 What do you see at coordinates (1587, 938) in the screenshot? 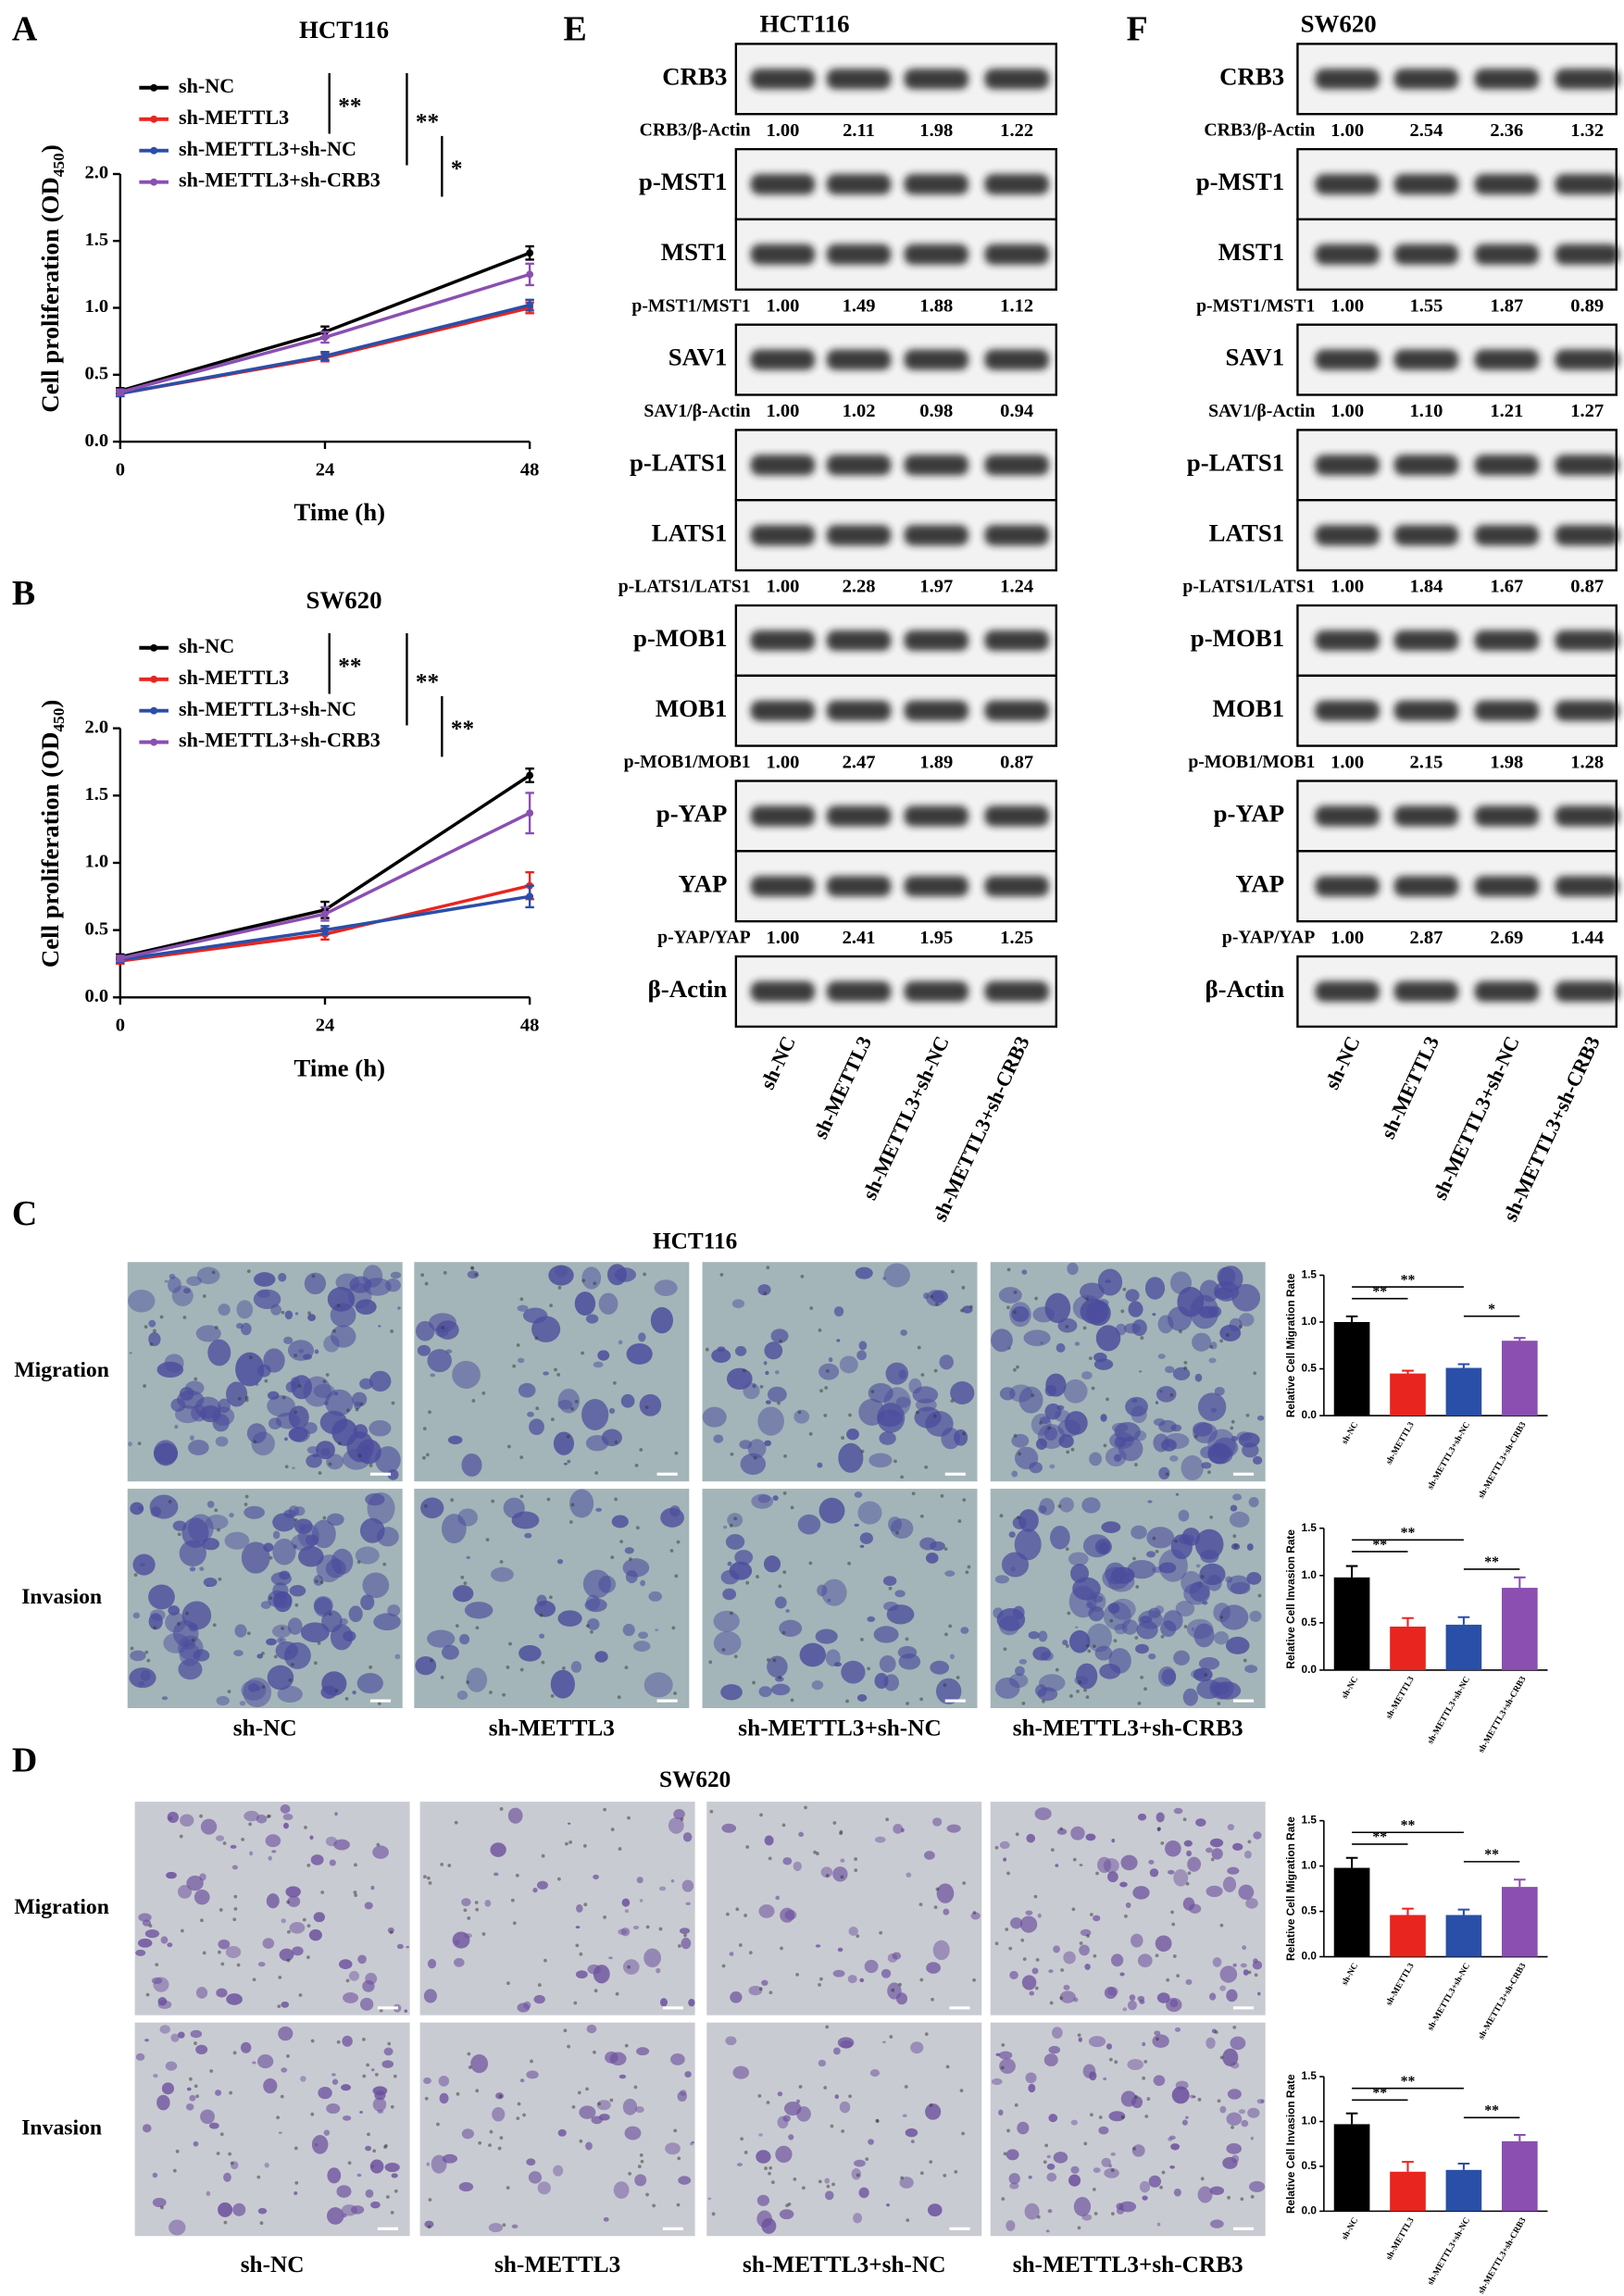
I see `ratio-value: 1.44` at bounding box center [1587, 938].